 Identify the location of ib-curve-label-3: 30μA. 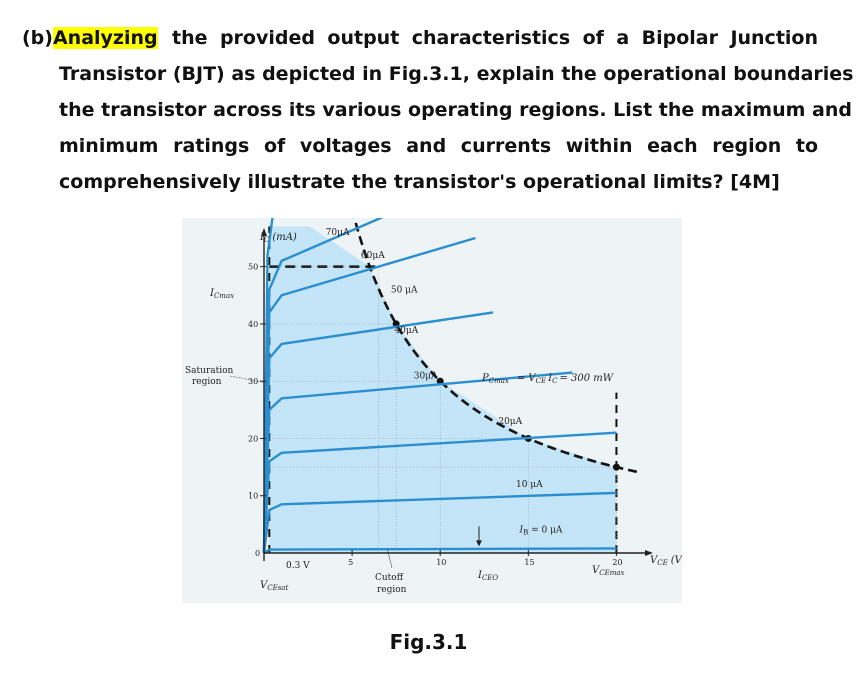
(426, 376).